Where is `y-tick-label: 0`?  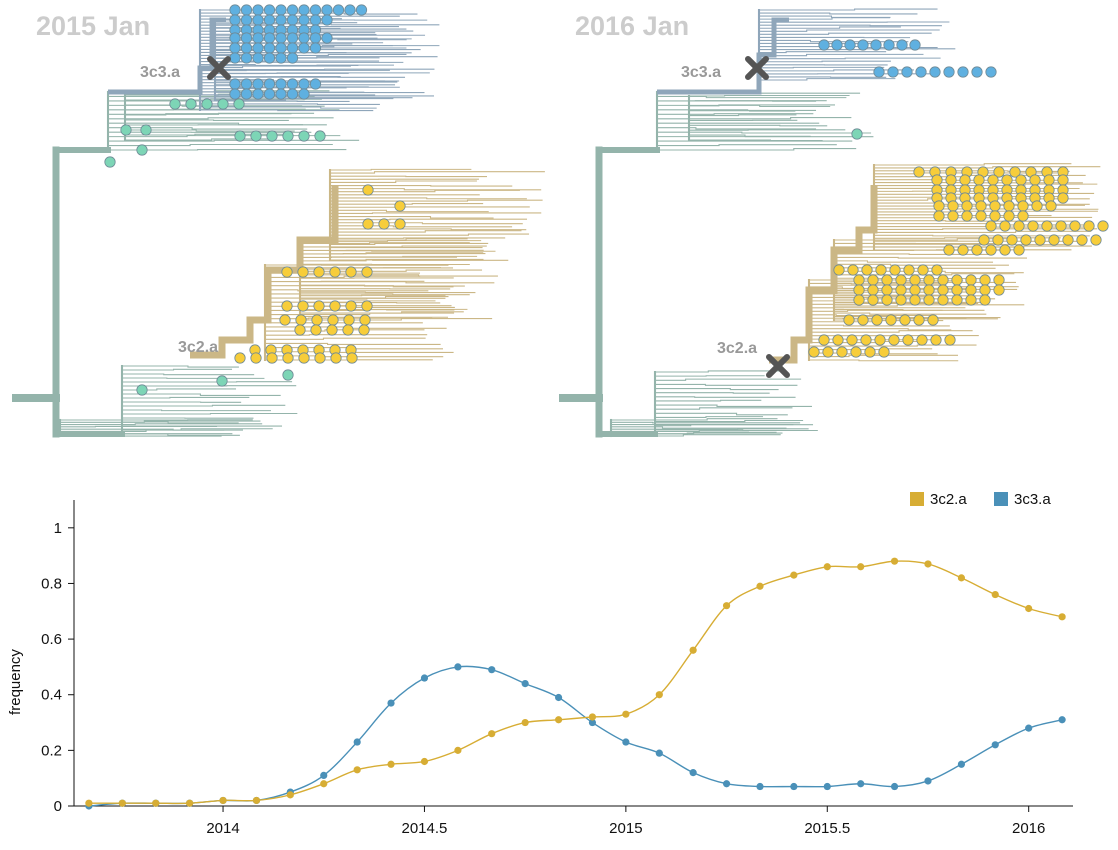 y-tick-label: 0 is located at coordinates (58, 806).